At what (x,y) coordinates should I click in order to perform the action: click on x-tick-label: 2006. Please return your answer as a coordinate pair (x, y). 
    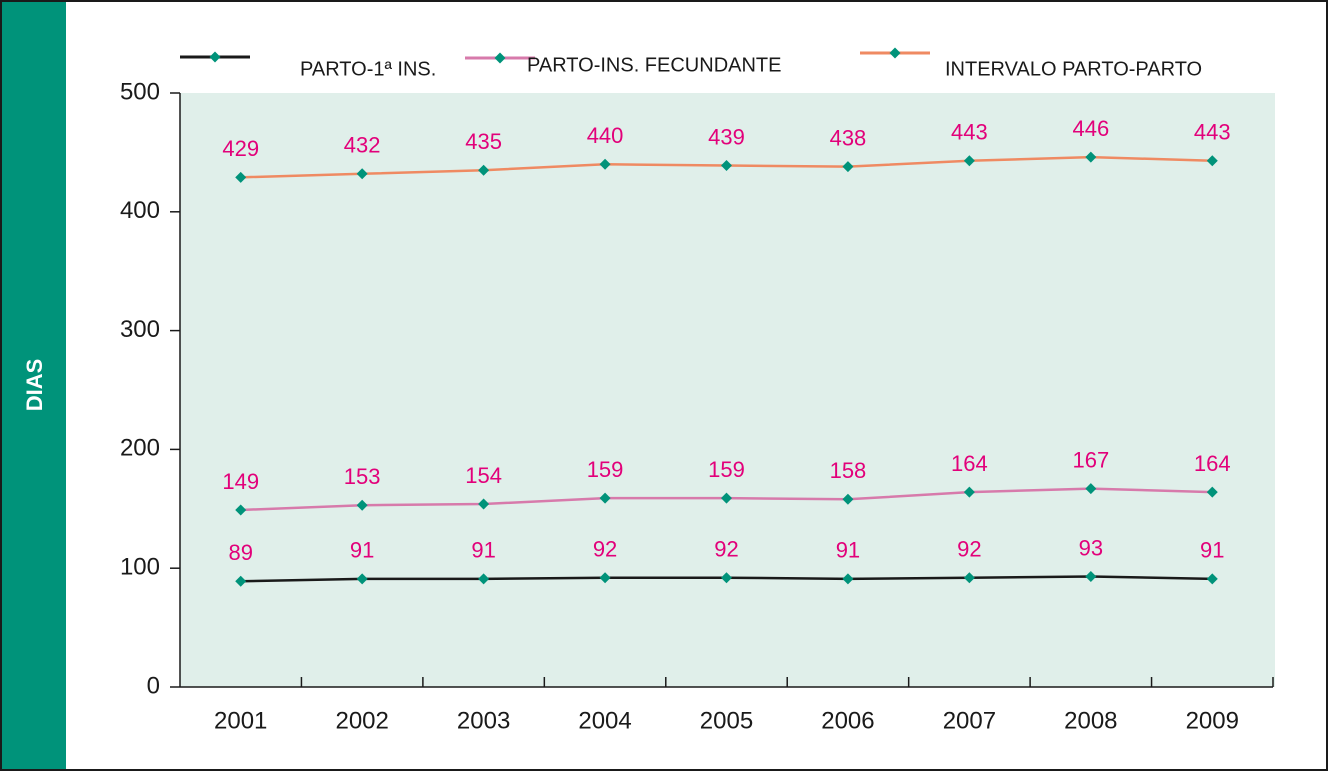
    Looking at the image, I should click on (847, 720).